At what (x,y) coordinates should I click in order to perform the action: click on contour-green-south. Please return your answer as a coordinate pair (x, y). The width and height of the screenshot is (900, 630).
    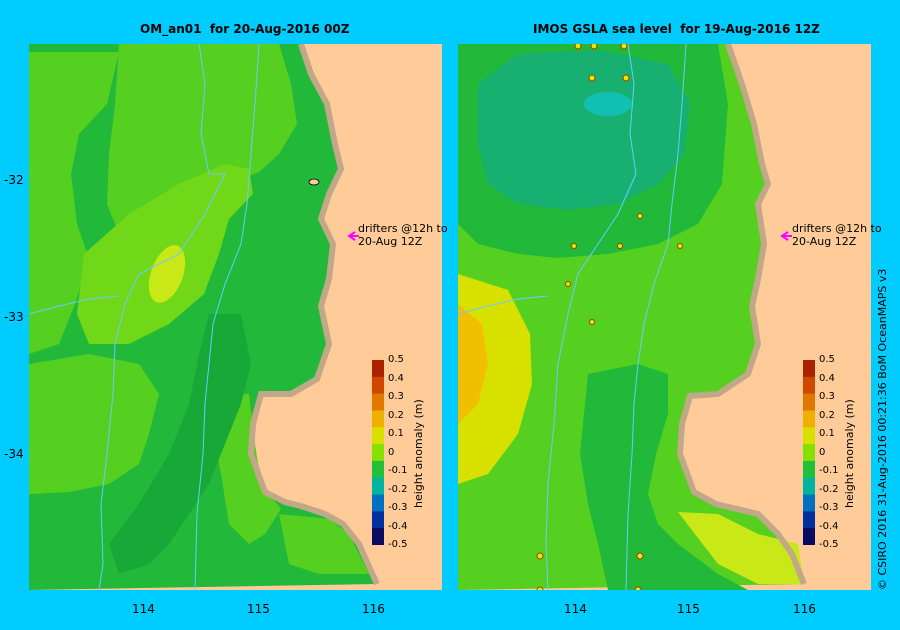
    Looking at the image, I should click on (664, 477).